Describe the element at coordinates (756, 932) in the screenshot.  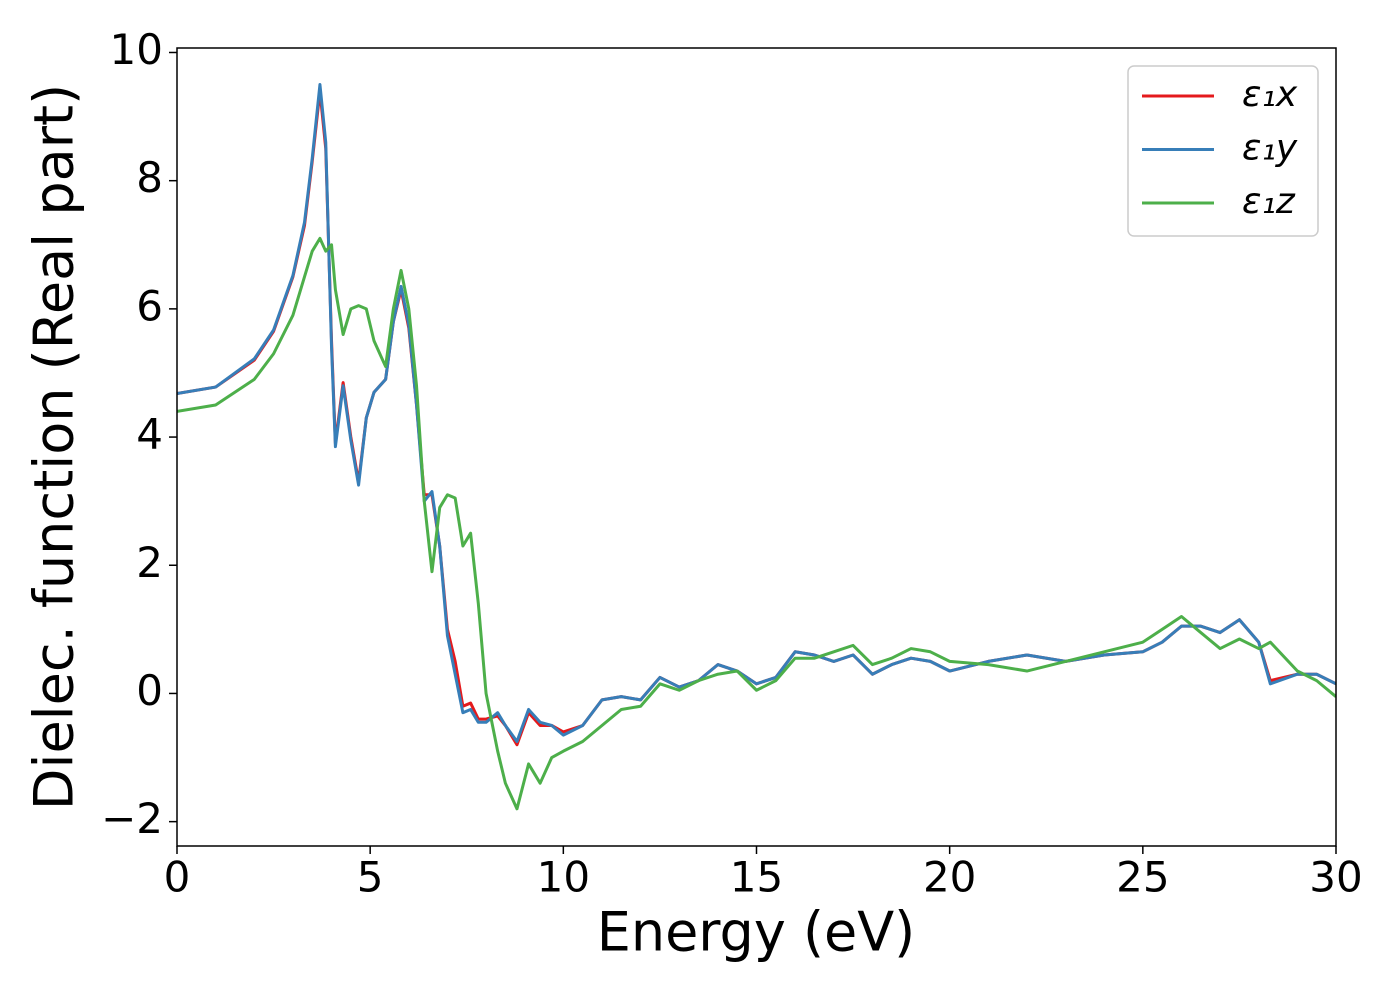
I see `x-axis-label: Energy (eV)` at that location.